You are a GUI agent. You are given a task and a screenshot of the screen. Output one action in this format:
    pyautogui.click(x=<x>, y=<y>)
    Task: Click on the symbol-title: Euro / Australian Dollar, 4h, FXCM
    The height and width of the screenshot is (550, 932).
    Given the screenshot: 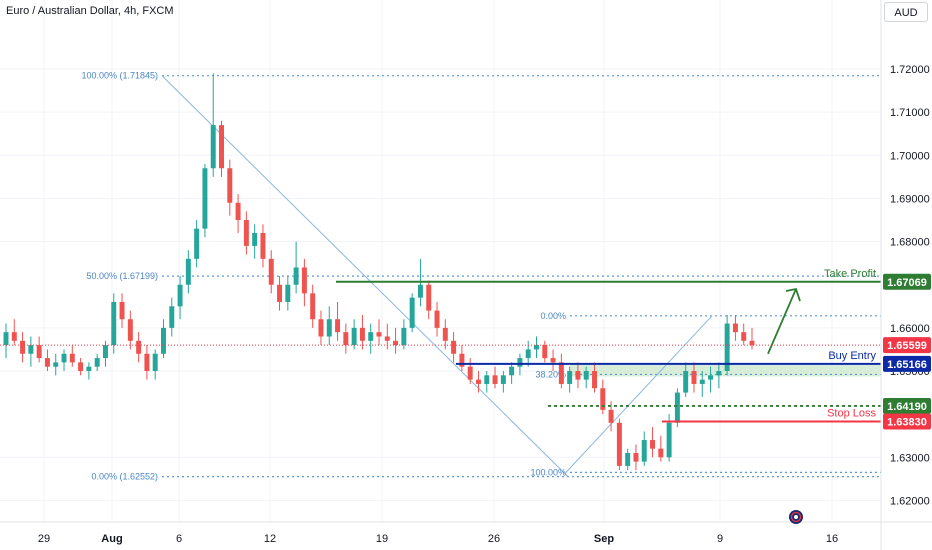 What is the action you would take?
    pyautogui.click(x=90, y=11)
    